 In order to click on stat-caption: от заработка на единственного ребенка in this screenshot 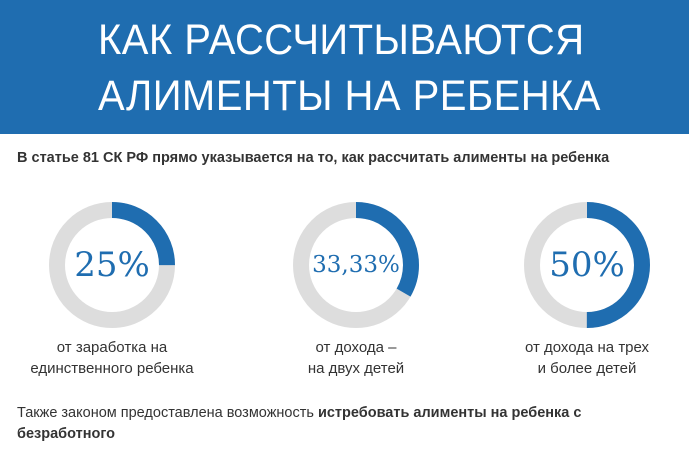, I will do `click(112, 358)`.